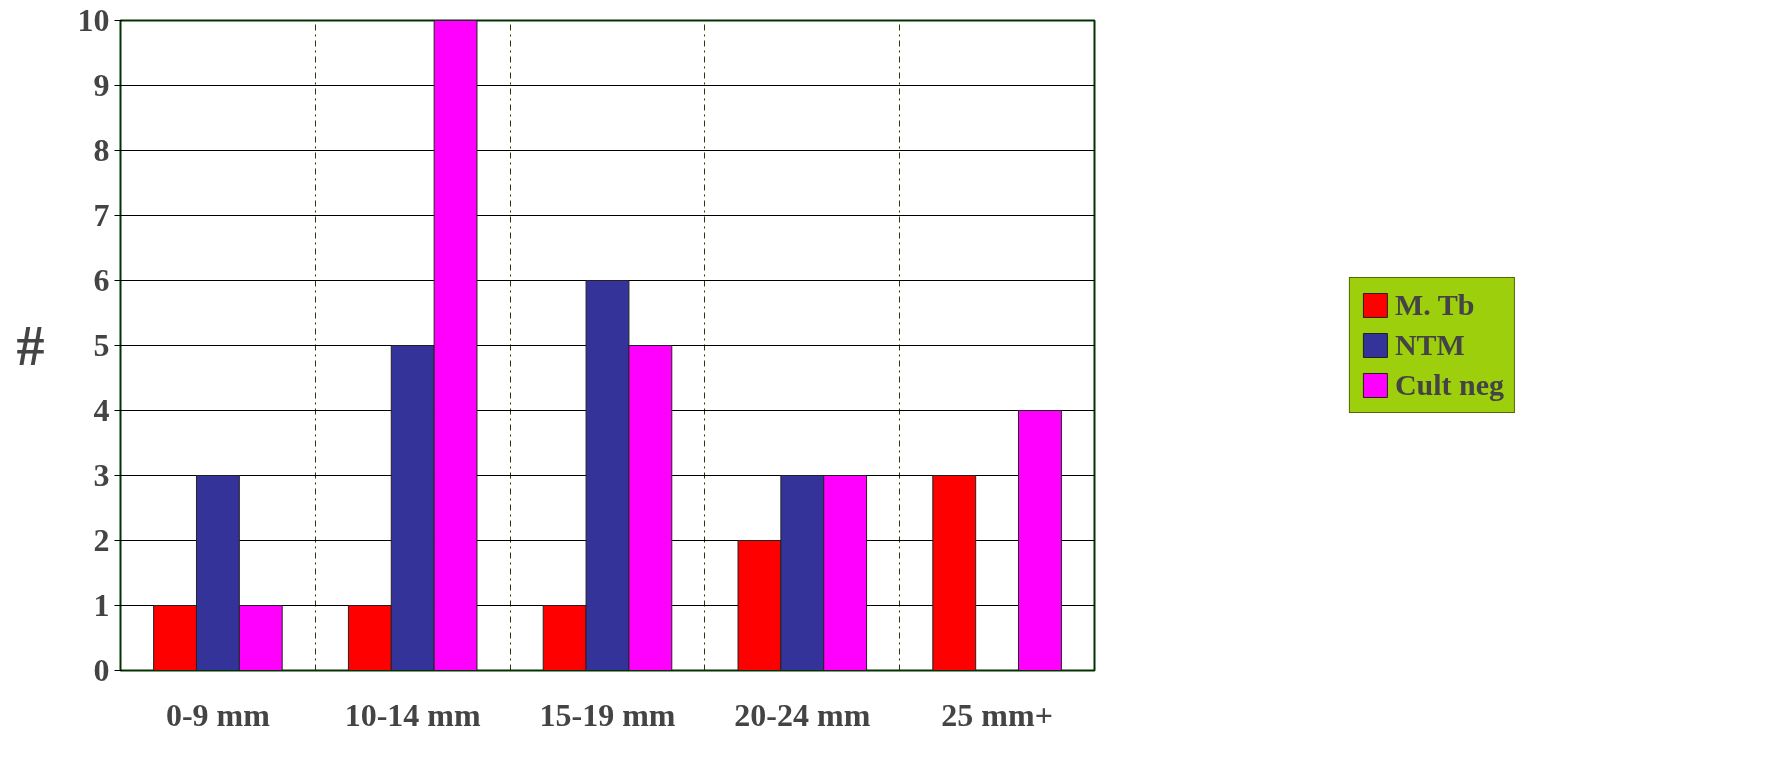  Describe the element at coordinates (101, 150) in the screenshot. I see `y-tick-label: 8` at that location.